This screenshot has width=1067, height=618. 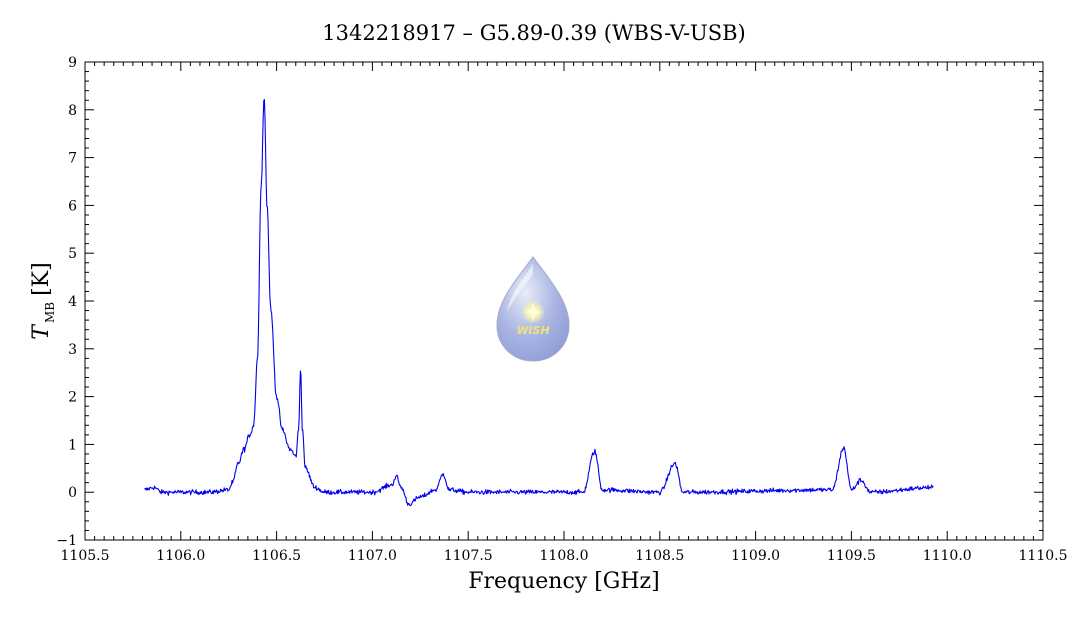 What do you see at coordinates (372, 556) in the screenshot?
I see `x-tick-label: 1107.0` at bounding box center [372, 556].